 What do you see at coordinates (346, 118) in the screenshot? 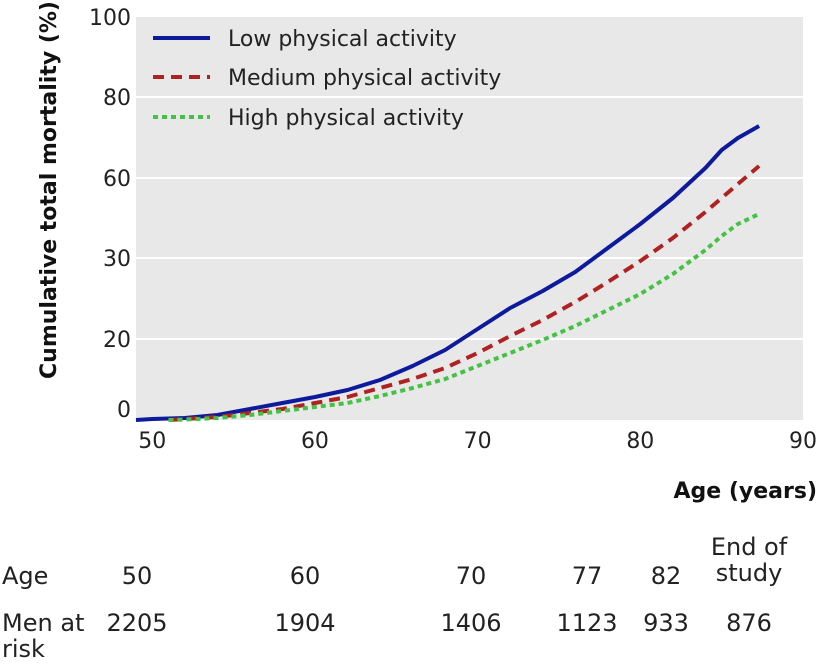
I see `legend-label-high: High physical activity` at bounding box center [346, 118].